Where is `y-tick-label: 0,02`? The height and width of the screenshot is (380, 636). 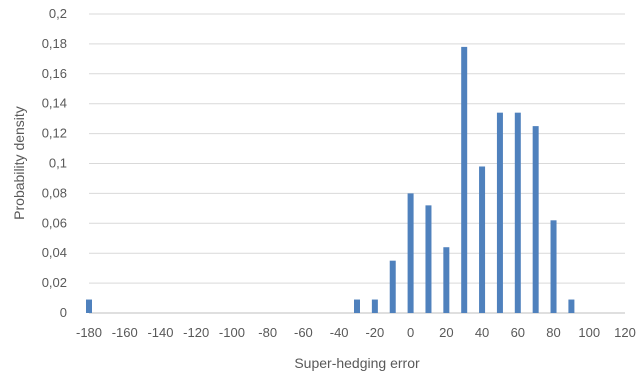
y-tick-label: 0,02 is located at coordinates (54, 282).